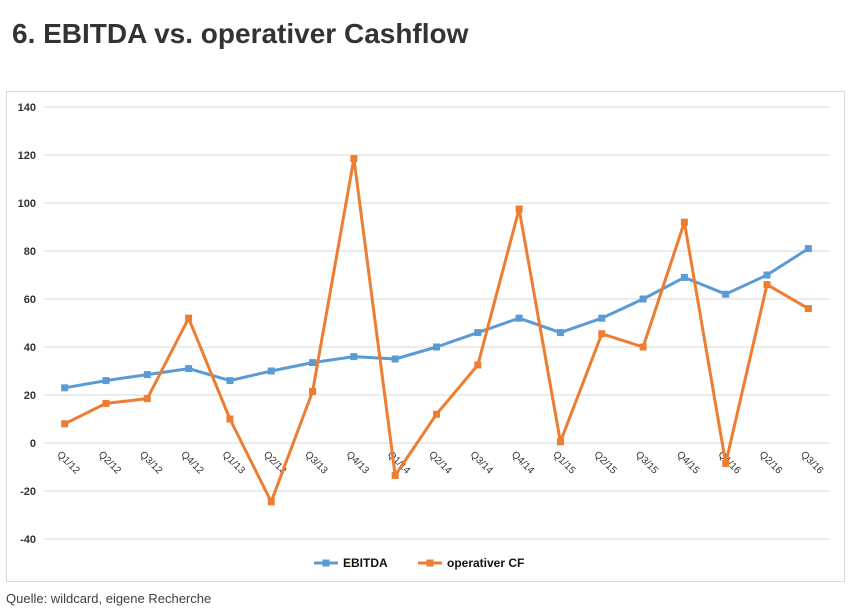  What do you see at coordinates (33, 444) in the screenshot?
I see `y-tick-label: 0` at bounding box center [33, 444].